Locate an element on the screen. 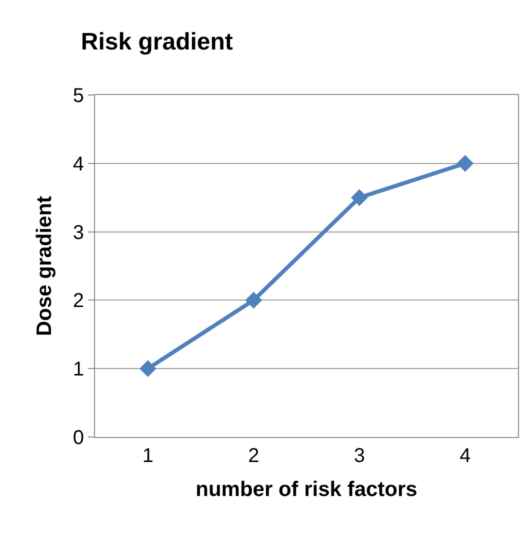  chart-title: Risk gradient is located at coordinates (156, 42).